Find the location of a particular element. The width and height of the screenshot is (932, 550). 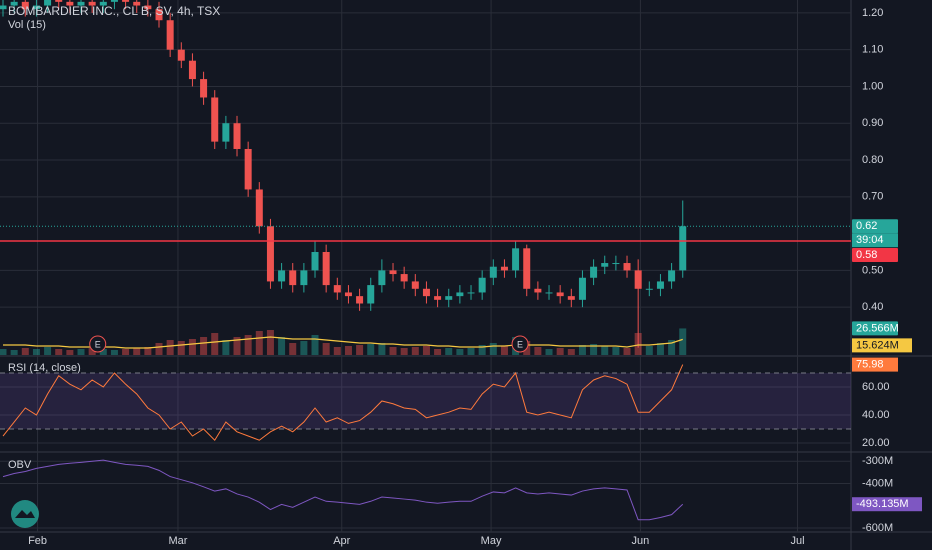

ma-badge is located at coordinates (882, 345).